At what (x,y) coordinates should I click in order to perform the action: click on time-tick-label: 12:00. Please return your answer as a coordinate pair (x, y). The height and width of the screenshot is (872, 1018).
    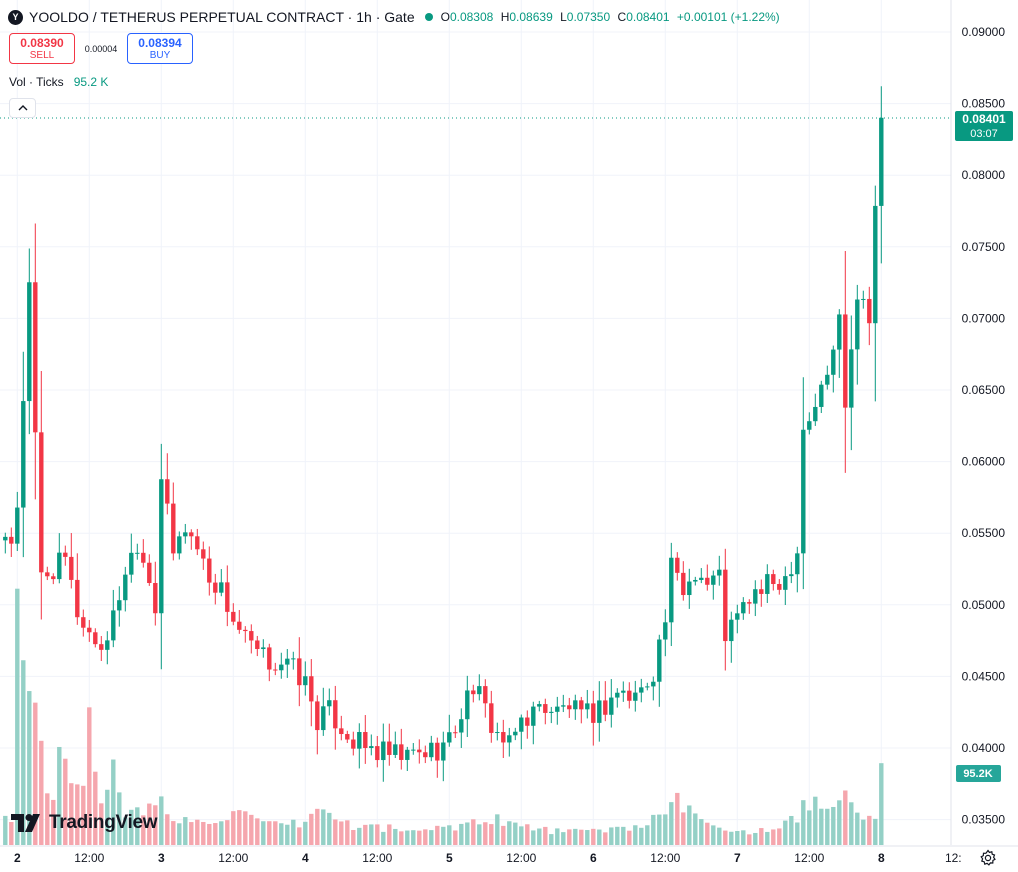
    Looking at the image, I should click on (89, 858).